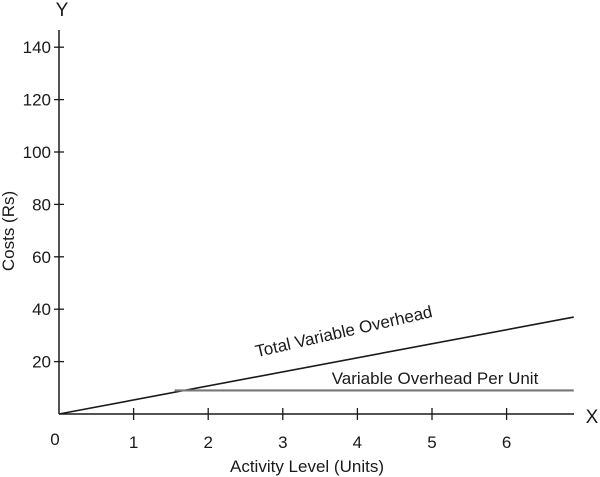 The width and height of the screenshot is (600, 477). I want to click on x-tick-label: 3, so click(282, 442).